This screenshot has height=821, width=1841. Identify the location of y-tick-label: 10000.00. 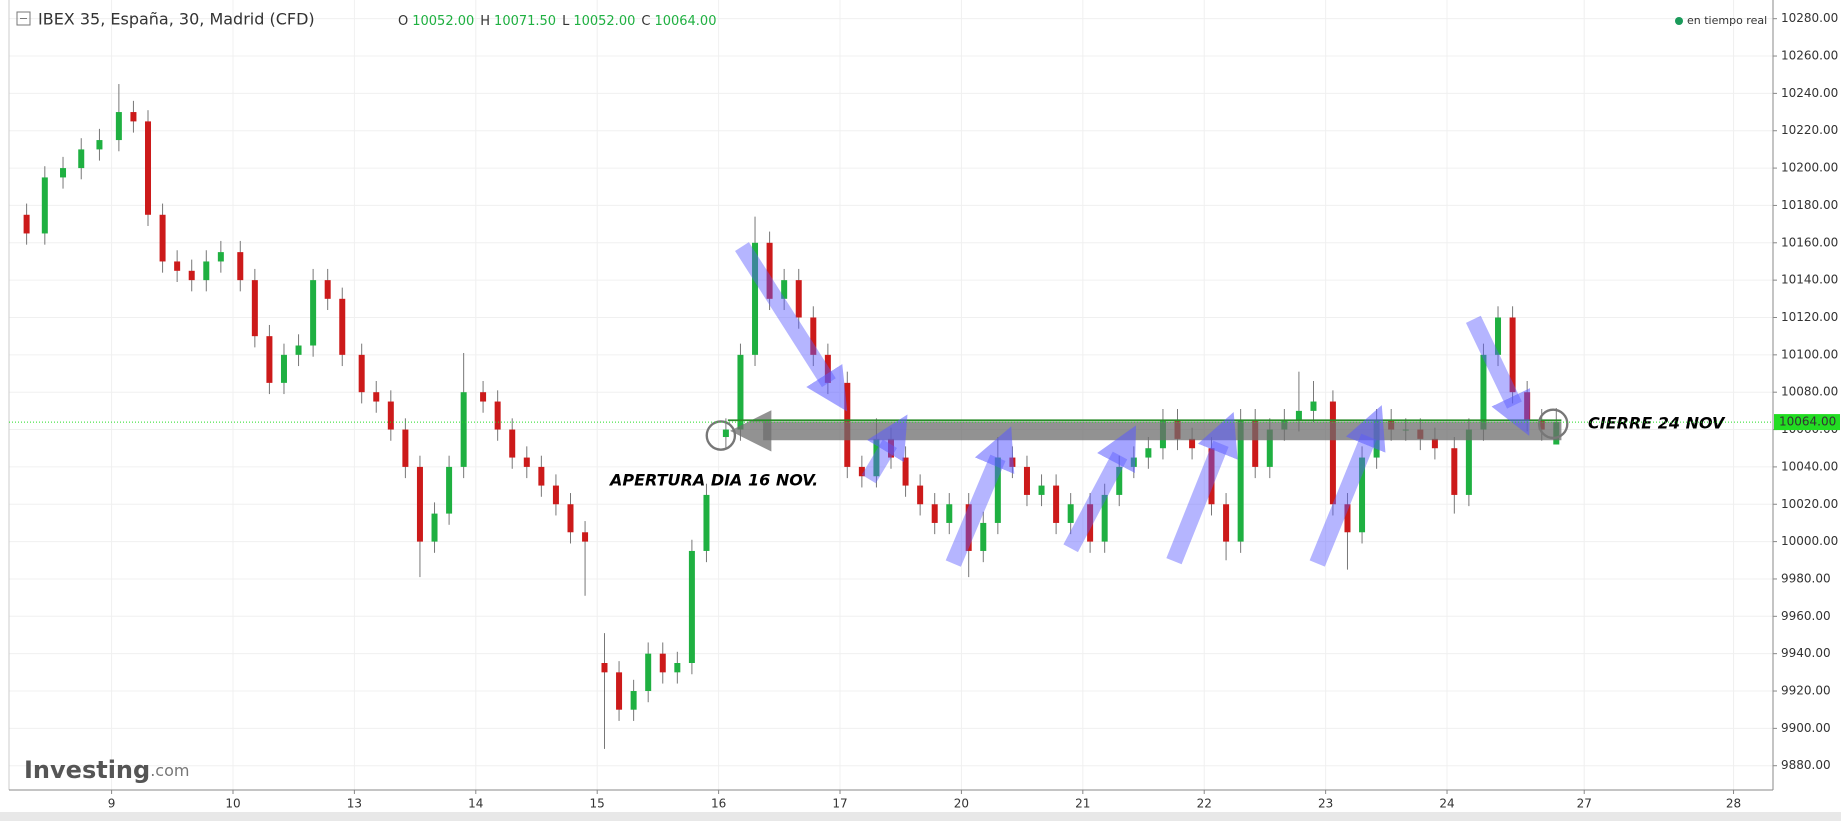
(1809, 541).